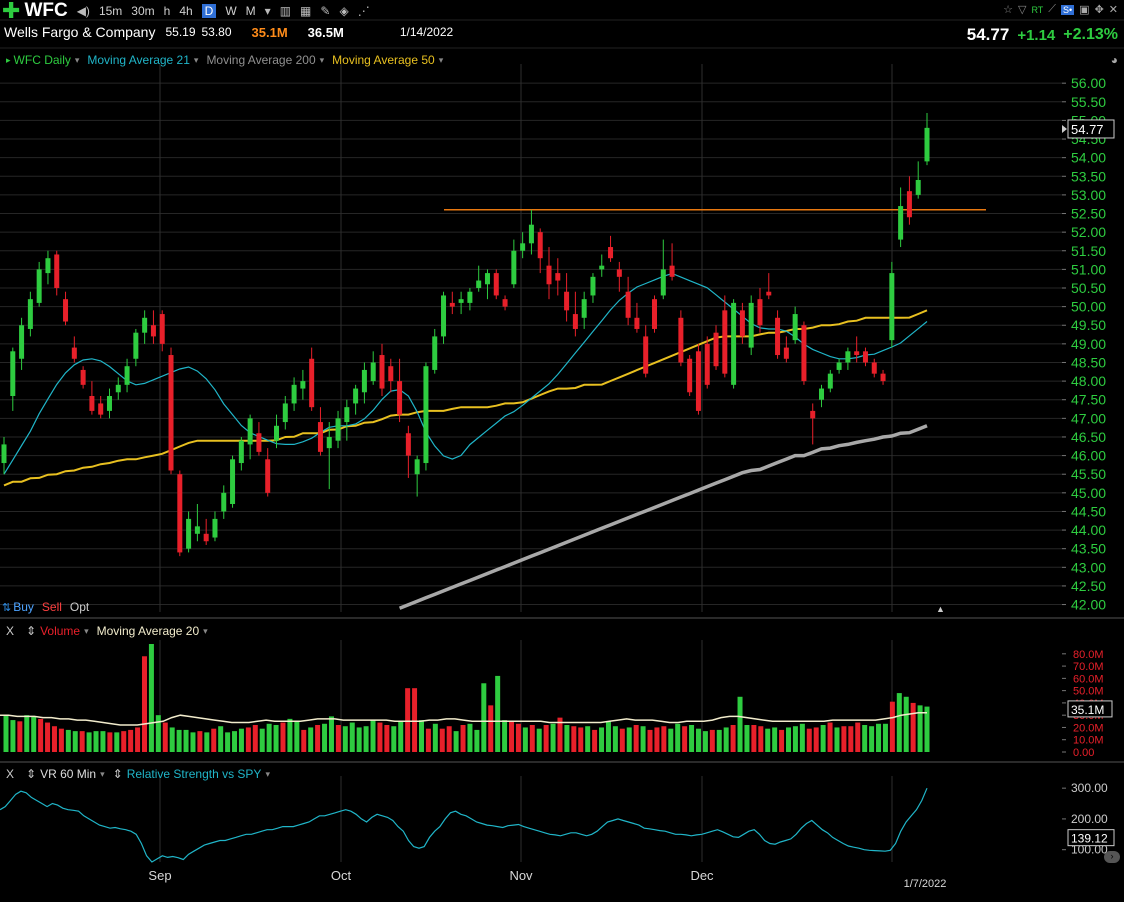 This screenshot has height=902, width=1124. Describe the element at coordinates (1008, 10) in the screenshot. I see `star-icon: ☆` at that location.